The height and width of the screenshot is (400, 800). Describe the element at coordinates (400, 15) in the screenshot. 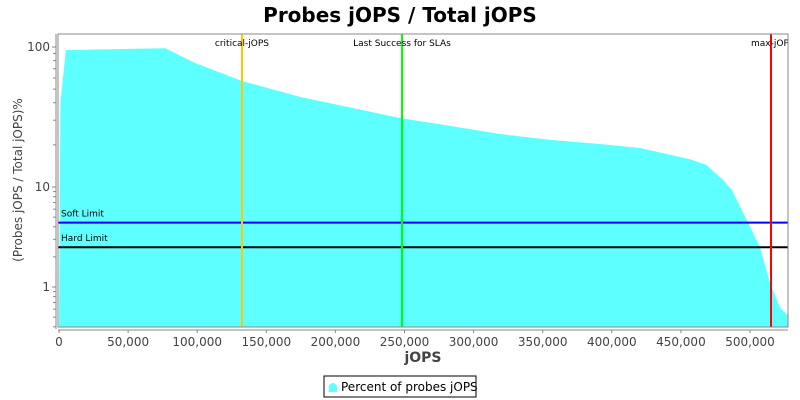

I see `chart-title: Probes jOPS / Total jOPS` at that location.